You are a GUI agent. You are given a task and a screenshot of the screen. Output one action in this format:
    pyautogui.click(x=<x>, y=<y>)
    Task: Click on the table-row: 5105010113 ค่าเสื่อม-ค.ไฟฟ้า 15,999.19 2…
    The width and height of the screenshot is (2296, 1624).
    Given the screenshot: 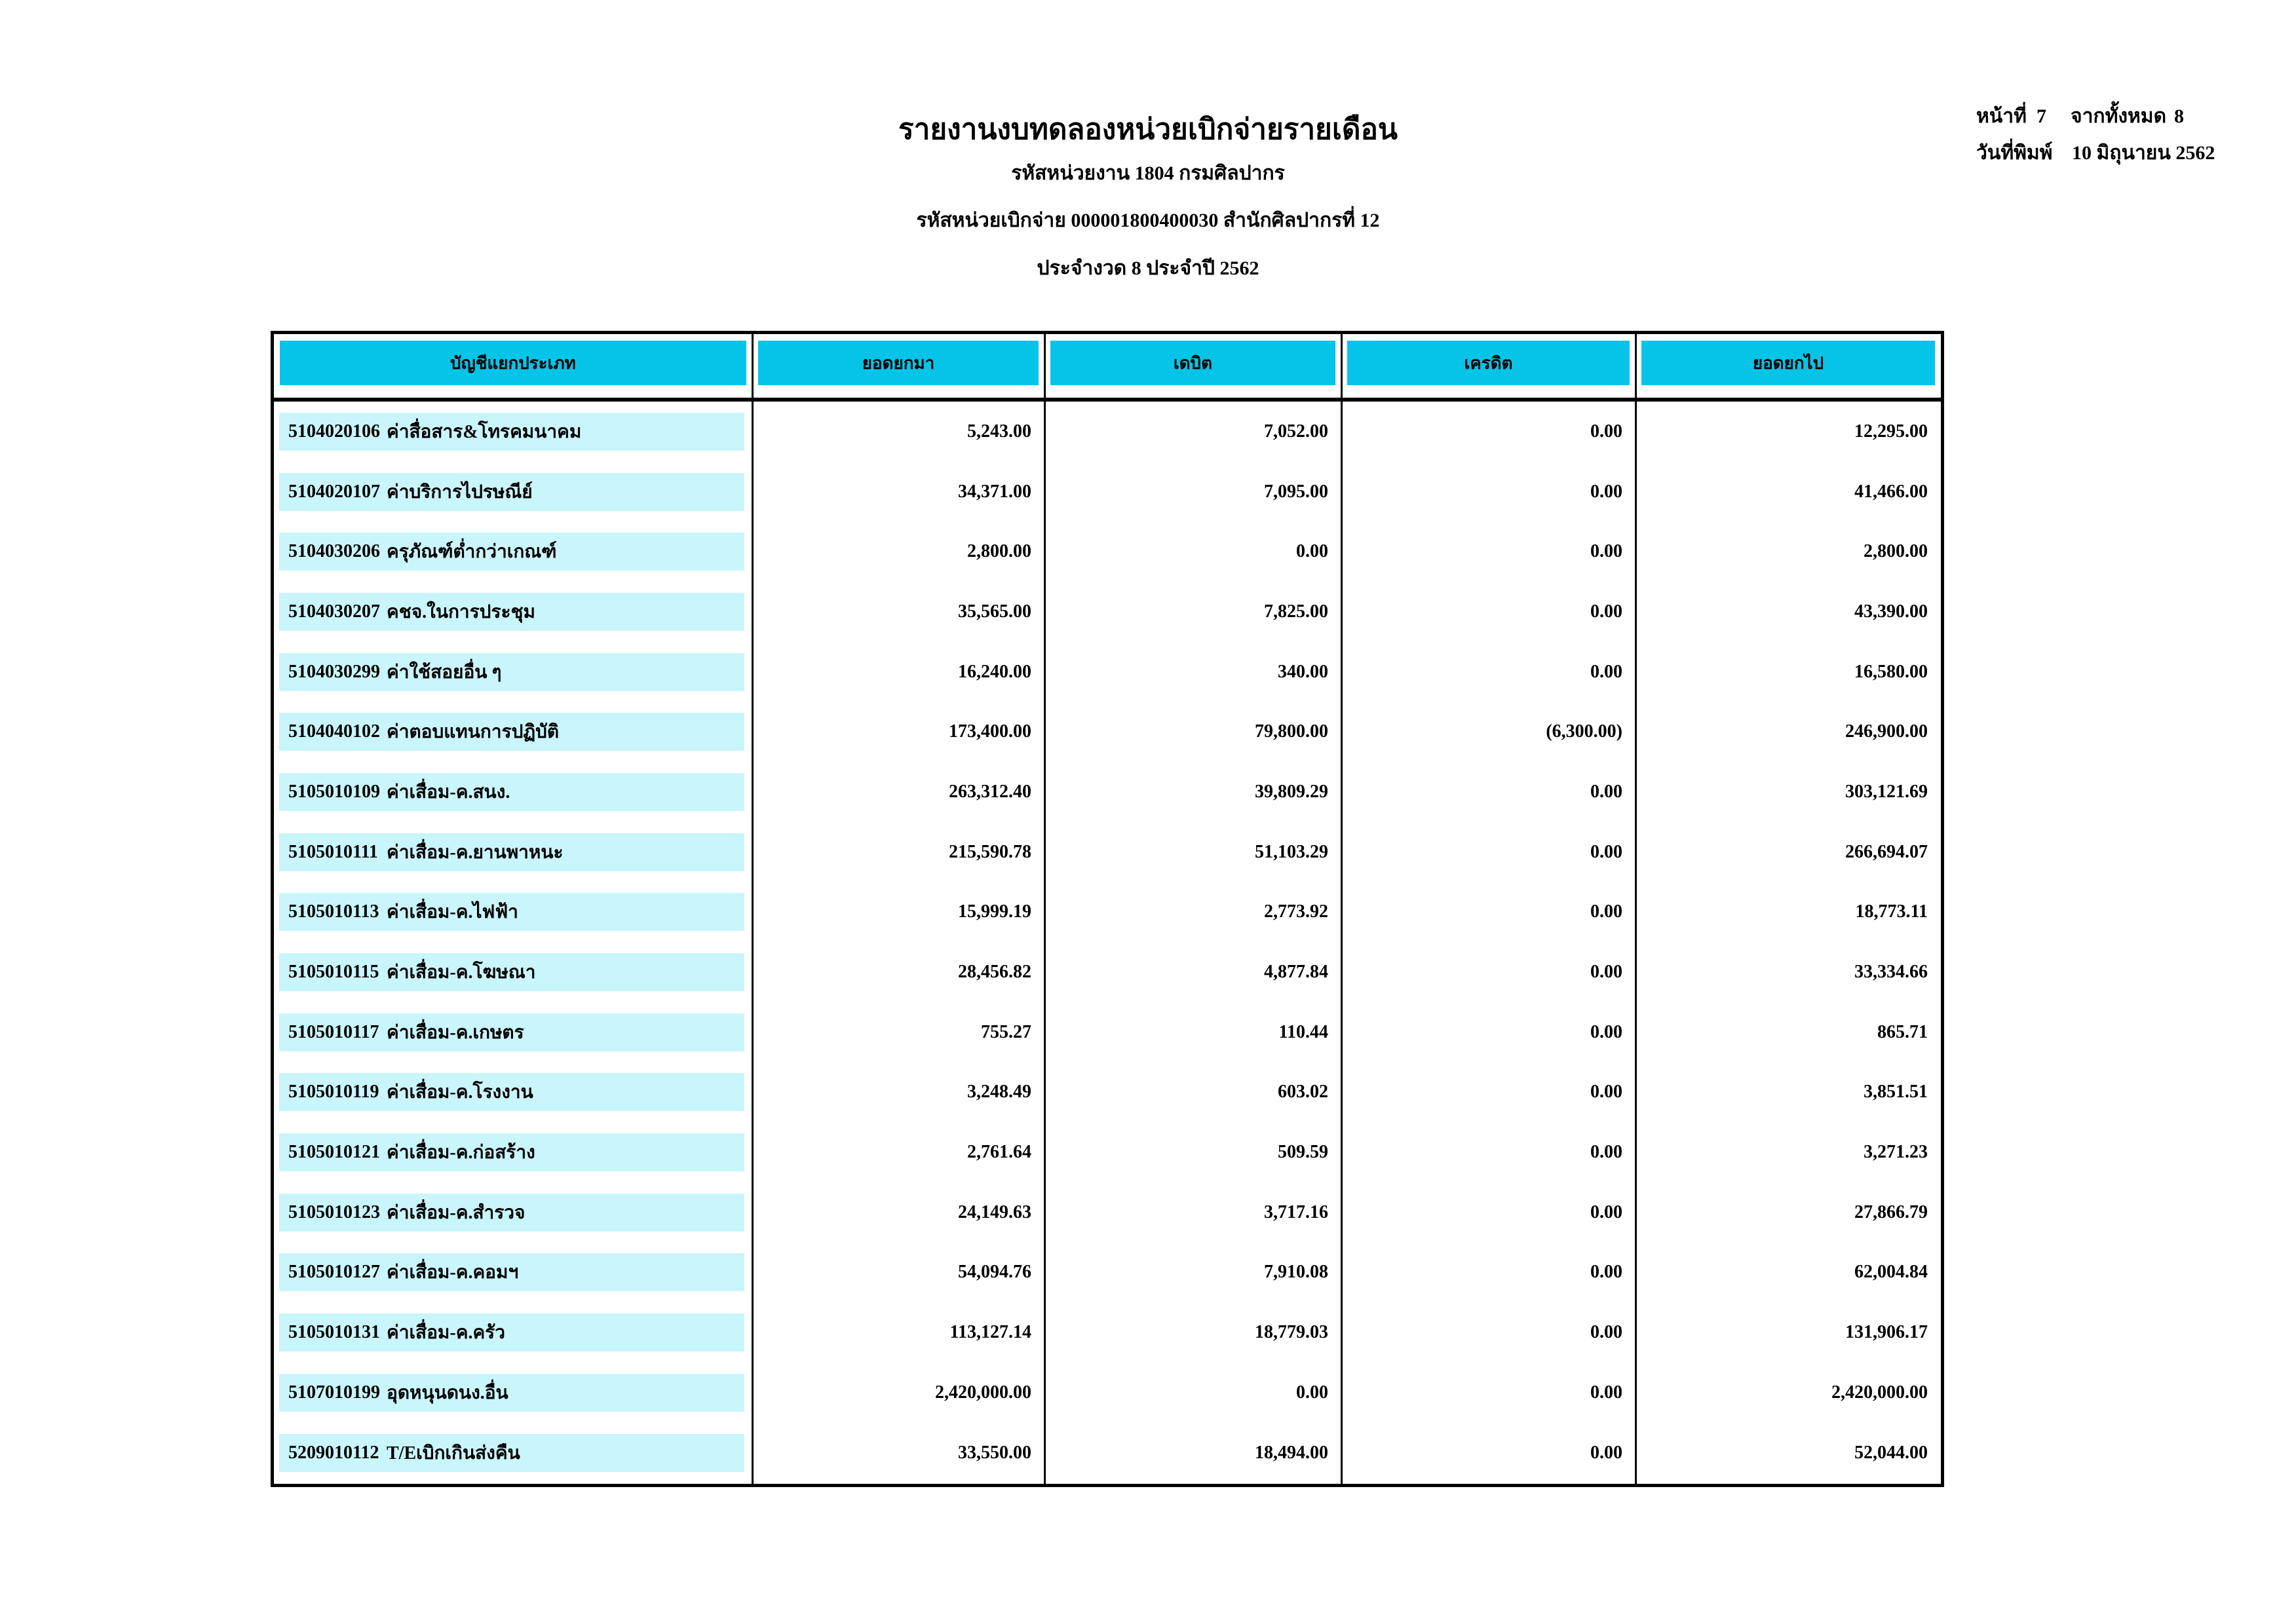 What is the action you would take?
    pyautogui.click(x=1107, y=912)
    